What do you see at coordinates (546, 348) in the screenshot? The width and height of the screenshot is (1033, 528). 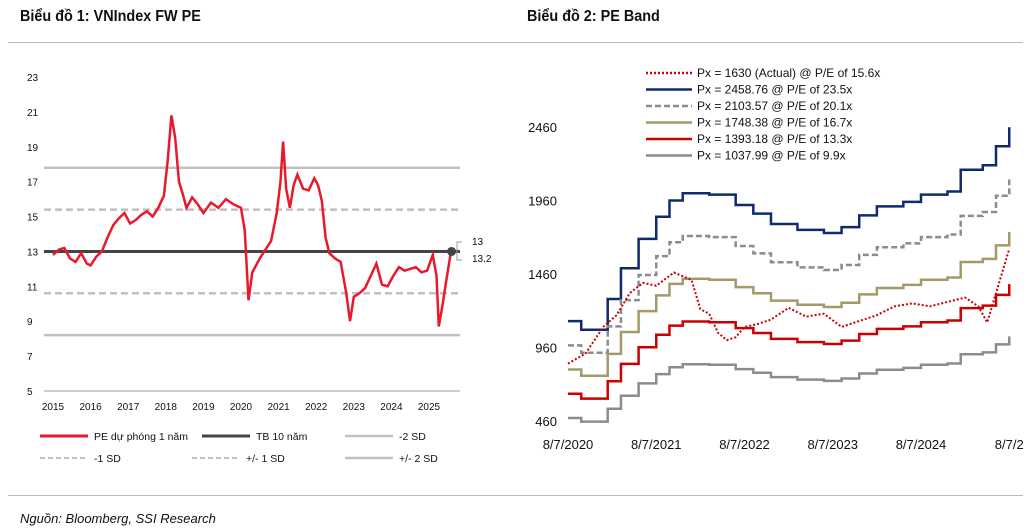 I see `y-tick-label: 960` at bounding box center [546, 348].